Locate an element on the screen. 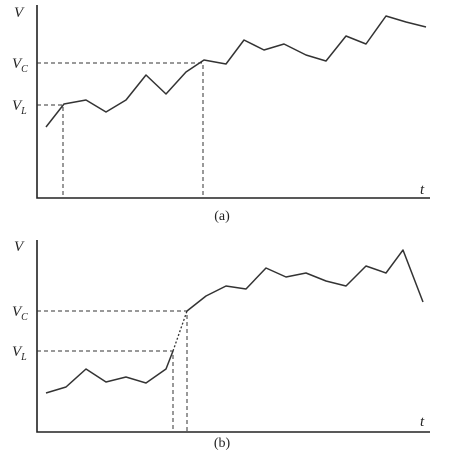 The image size is (450, 454). jump-segment is located at coordinates (180, 331).